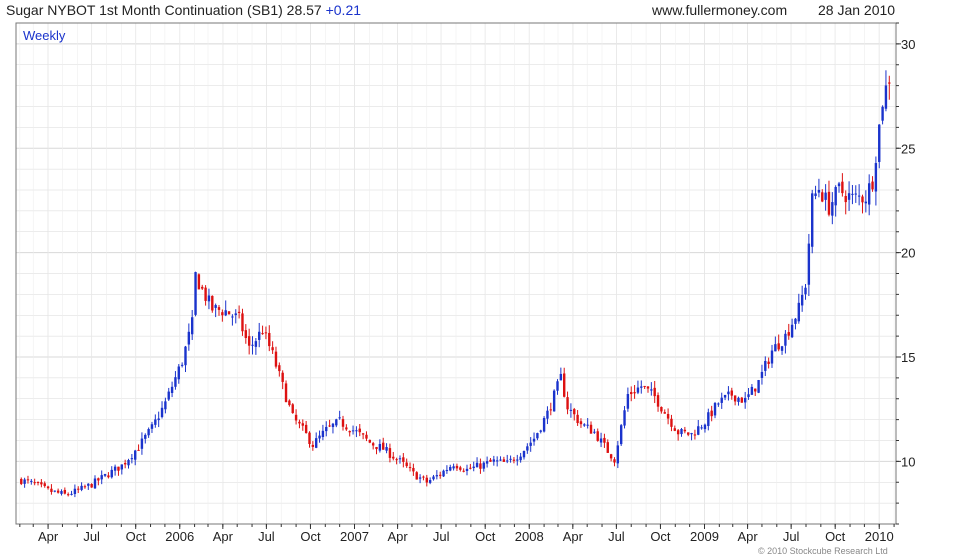 This screenshot has height=560, width=980. I want to click on source-site: www.fullermoney.com, so click(720, 10).